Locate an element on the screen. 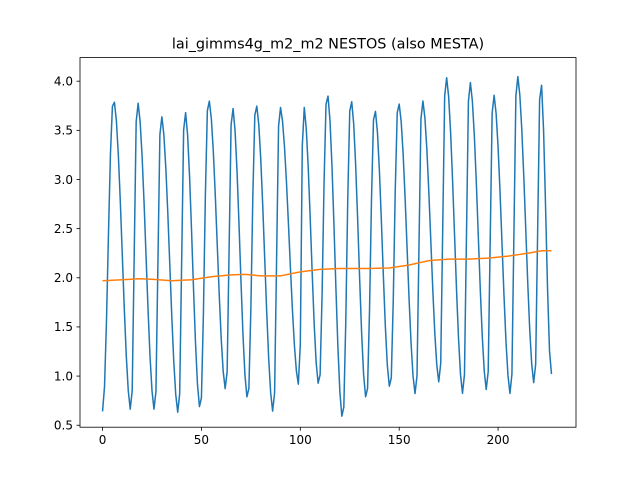 The image size is (640, 480). y-tick-label: 2.5 is located at coordinates (63, 229).